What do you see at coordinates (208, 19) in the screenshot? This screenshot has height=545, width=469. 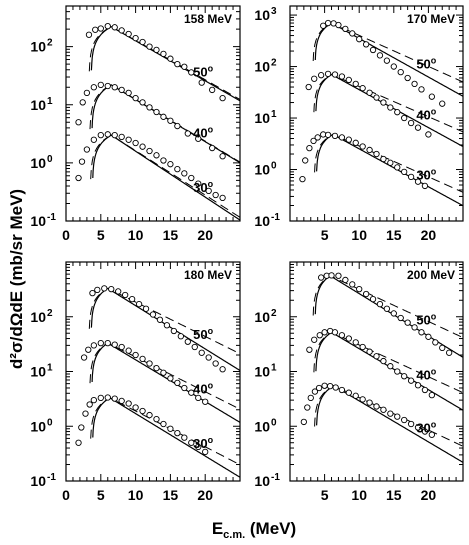 I see `beam-energy-label: 158 MeV` at bounding box center [208, 19].